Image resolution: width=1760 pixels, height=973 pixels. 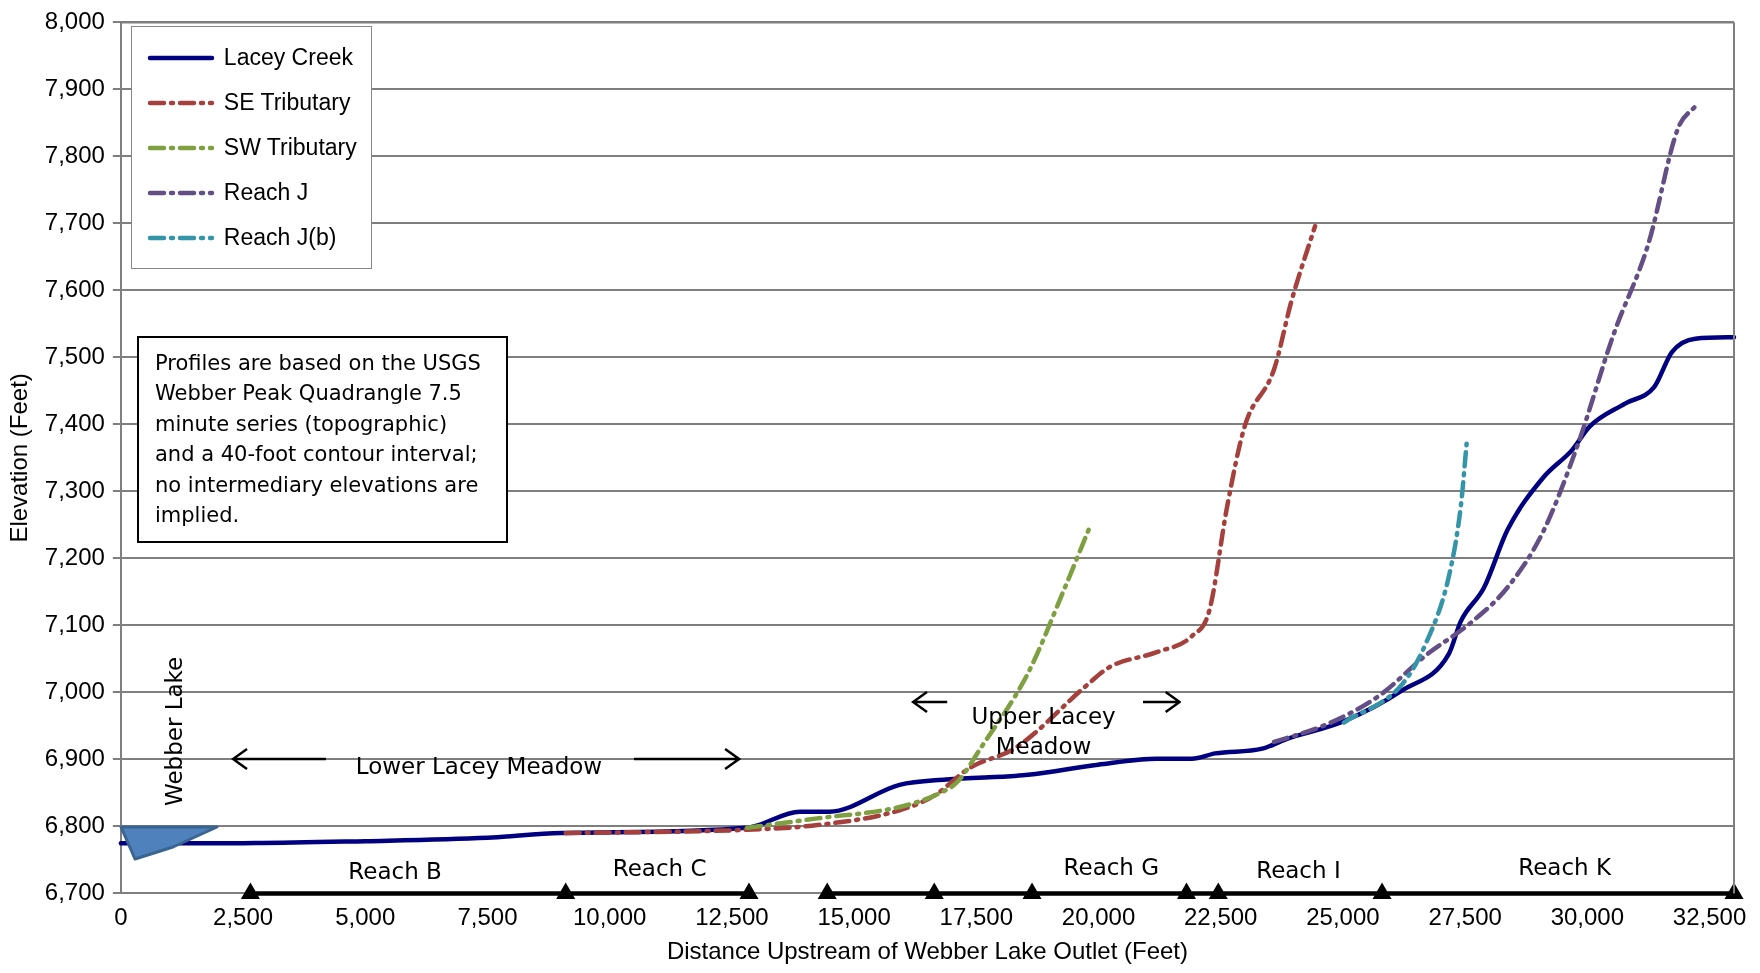 What do you see at coordinates (479, 767) in the screenshot?
I see `annotation: Lower Lacey Meadow` at bounding box center [479, 767].